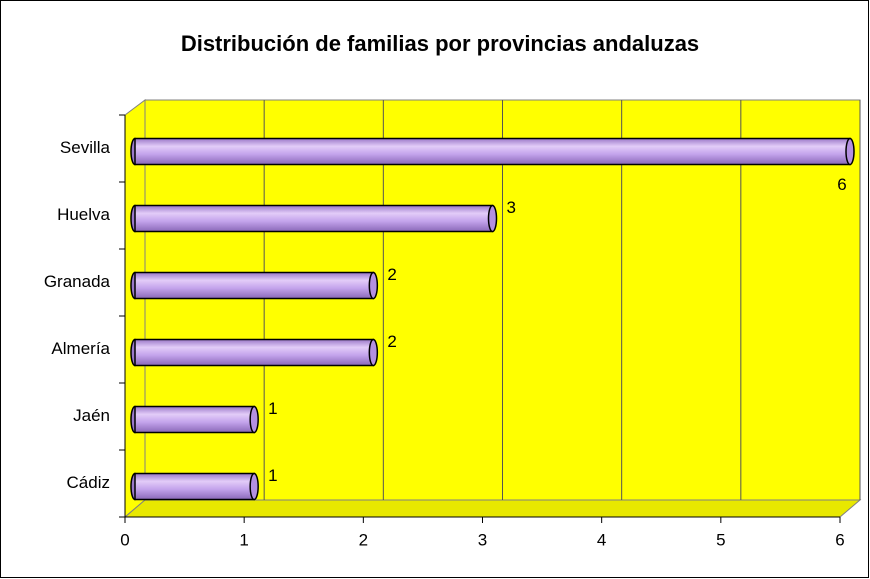 This screenshot has width=870, height=579. I want to click on x-tick-label: 0, so click(124, 539).